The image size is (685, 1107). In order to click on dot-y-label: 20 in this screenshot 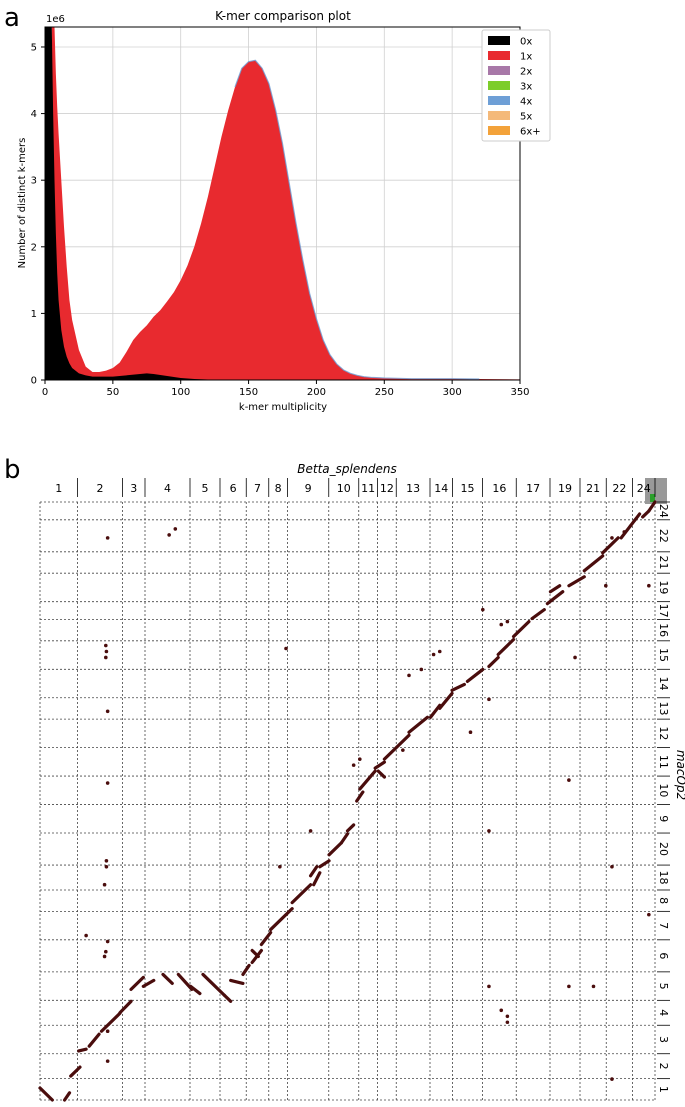, I will do `click(663, 849)`.